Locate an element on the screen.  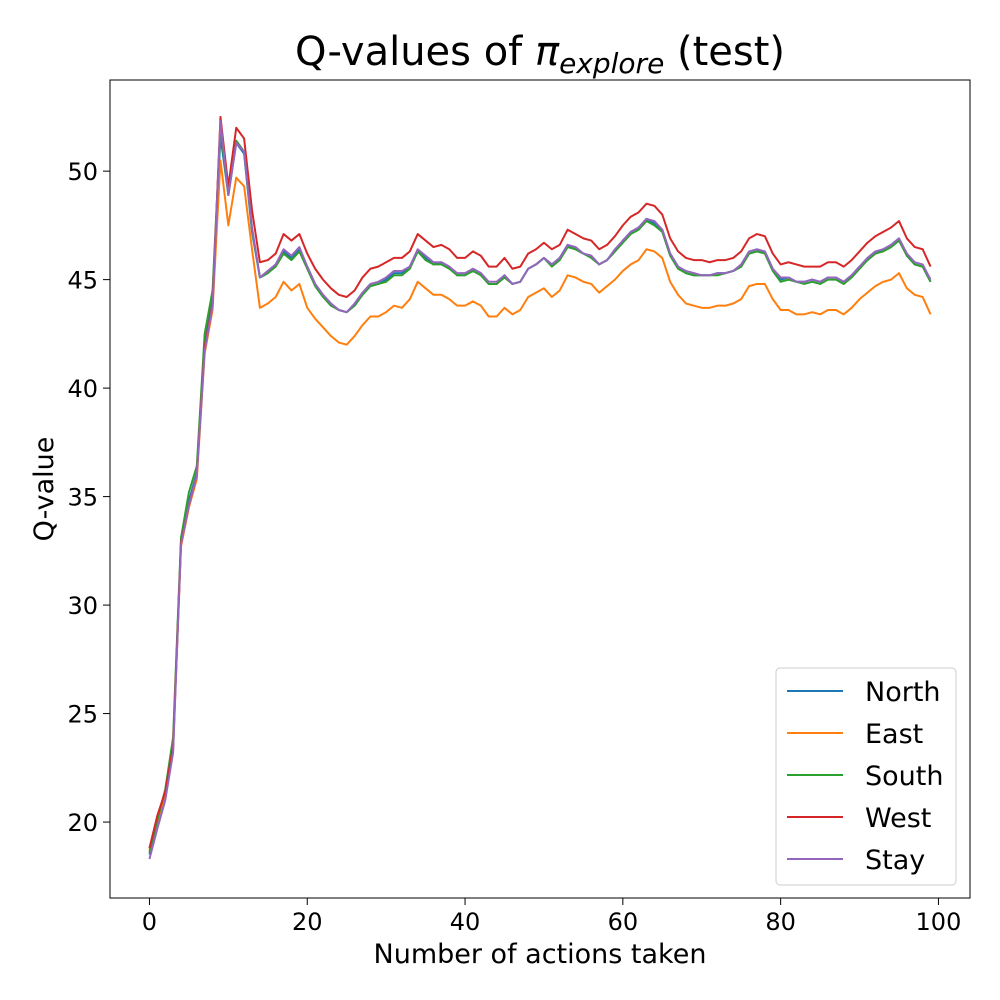
chart-title-symbol: π is located at coordinates (547, 52).